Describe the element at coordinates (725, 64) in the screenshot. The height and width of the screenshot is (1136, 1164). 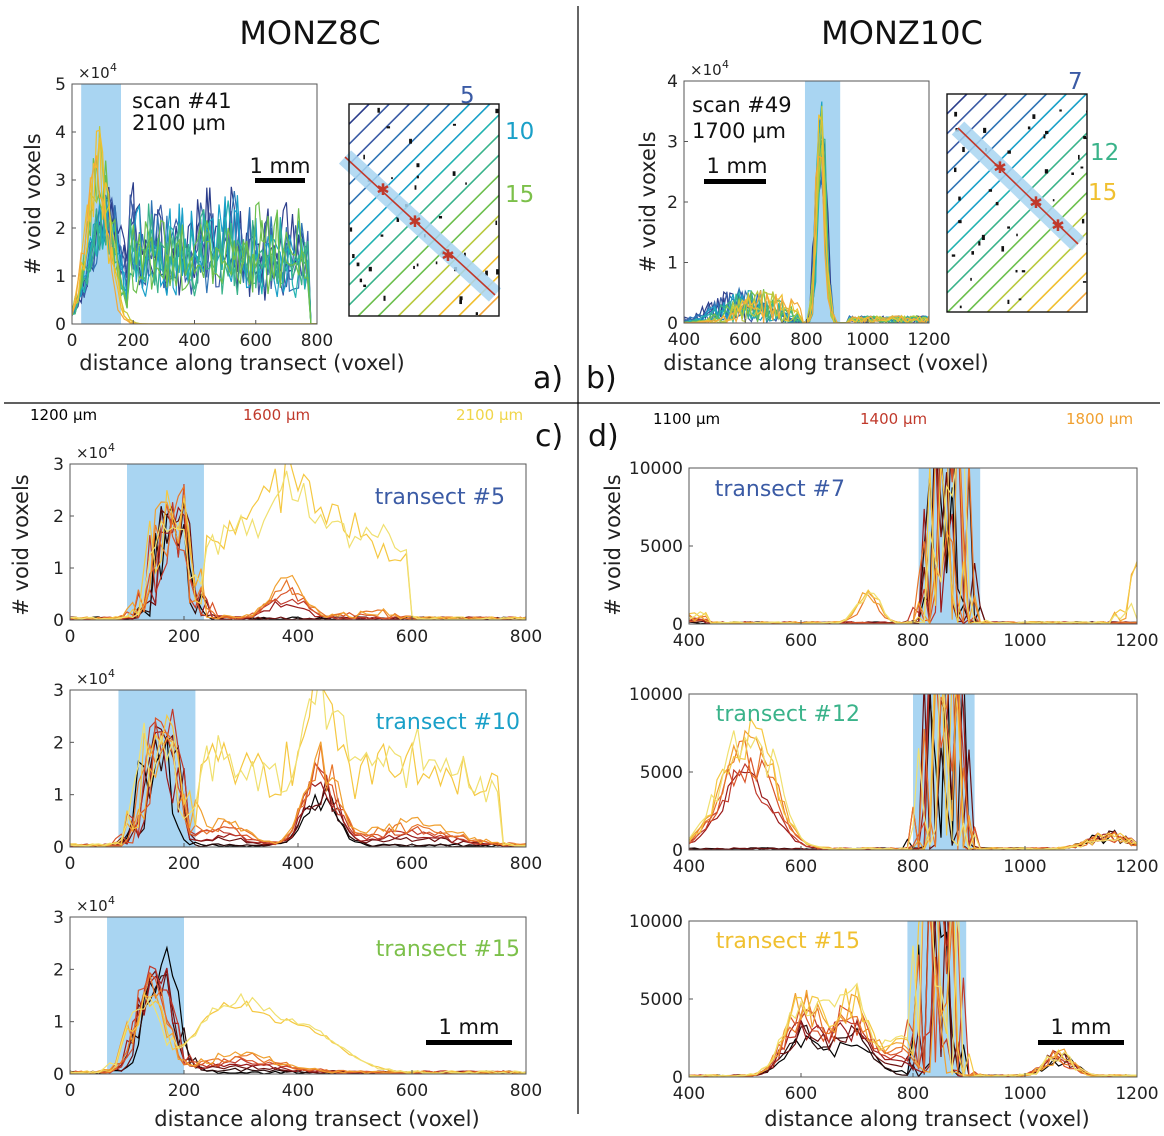
I see `y-exponent-power: 4` at that location.